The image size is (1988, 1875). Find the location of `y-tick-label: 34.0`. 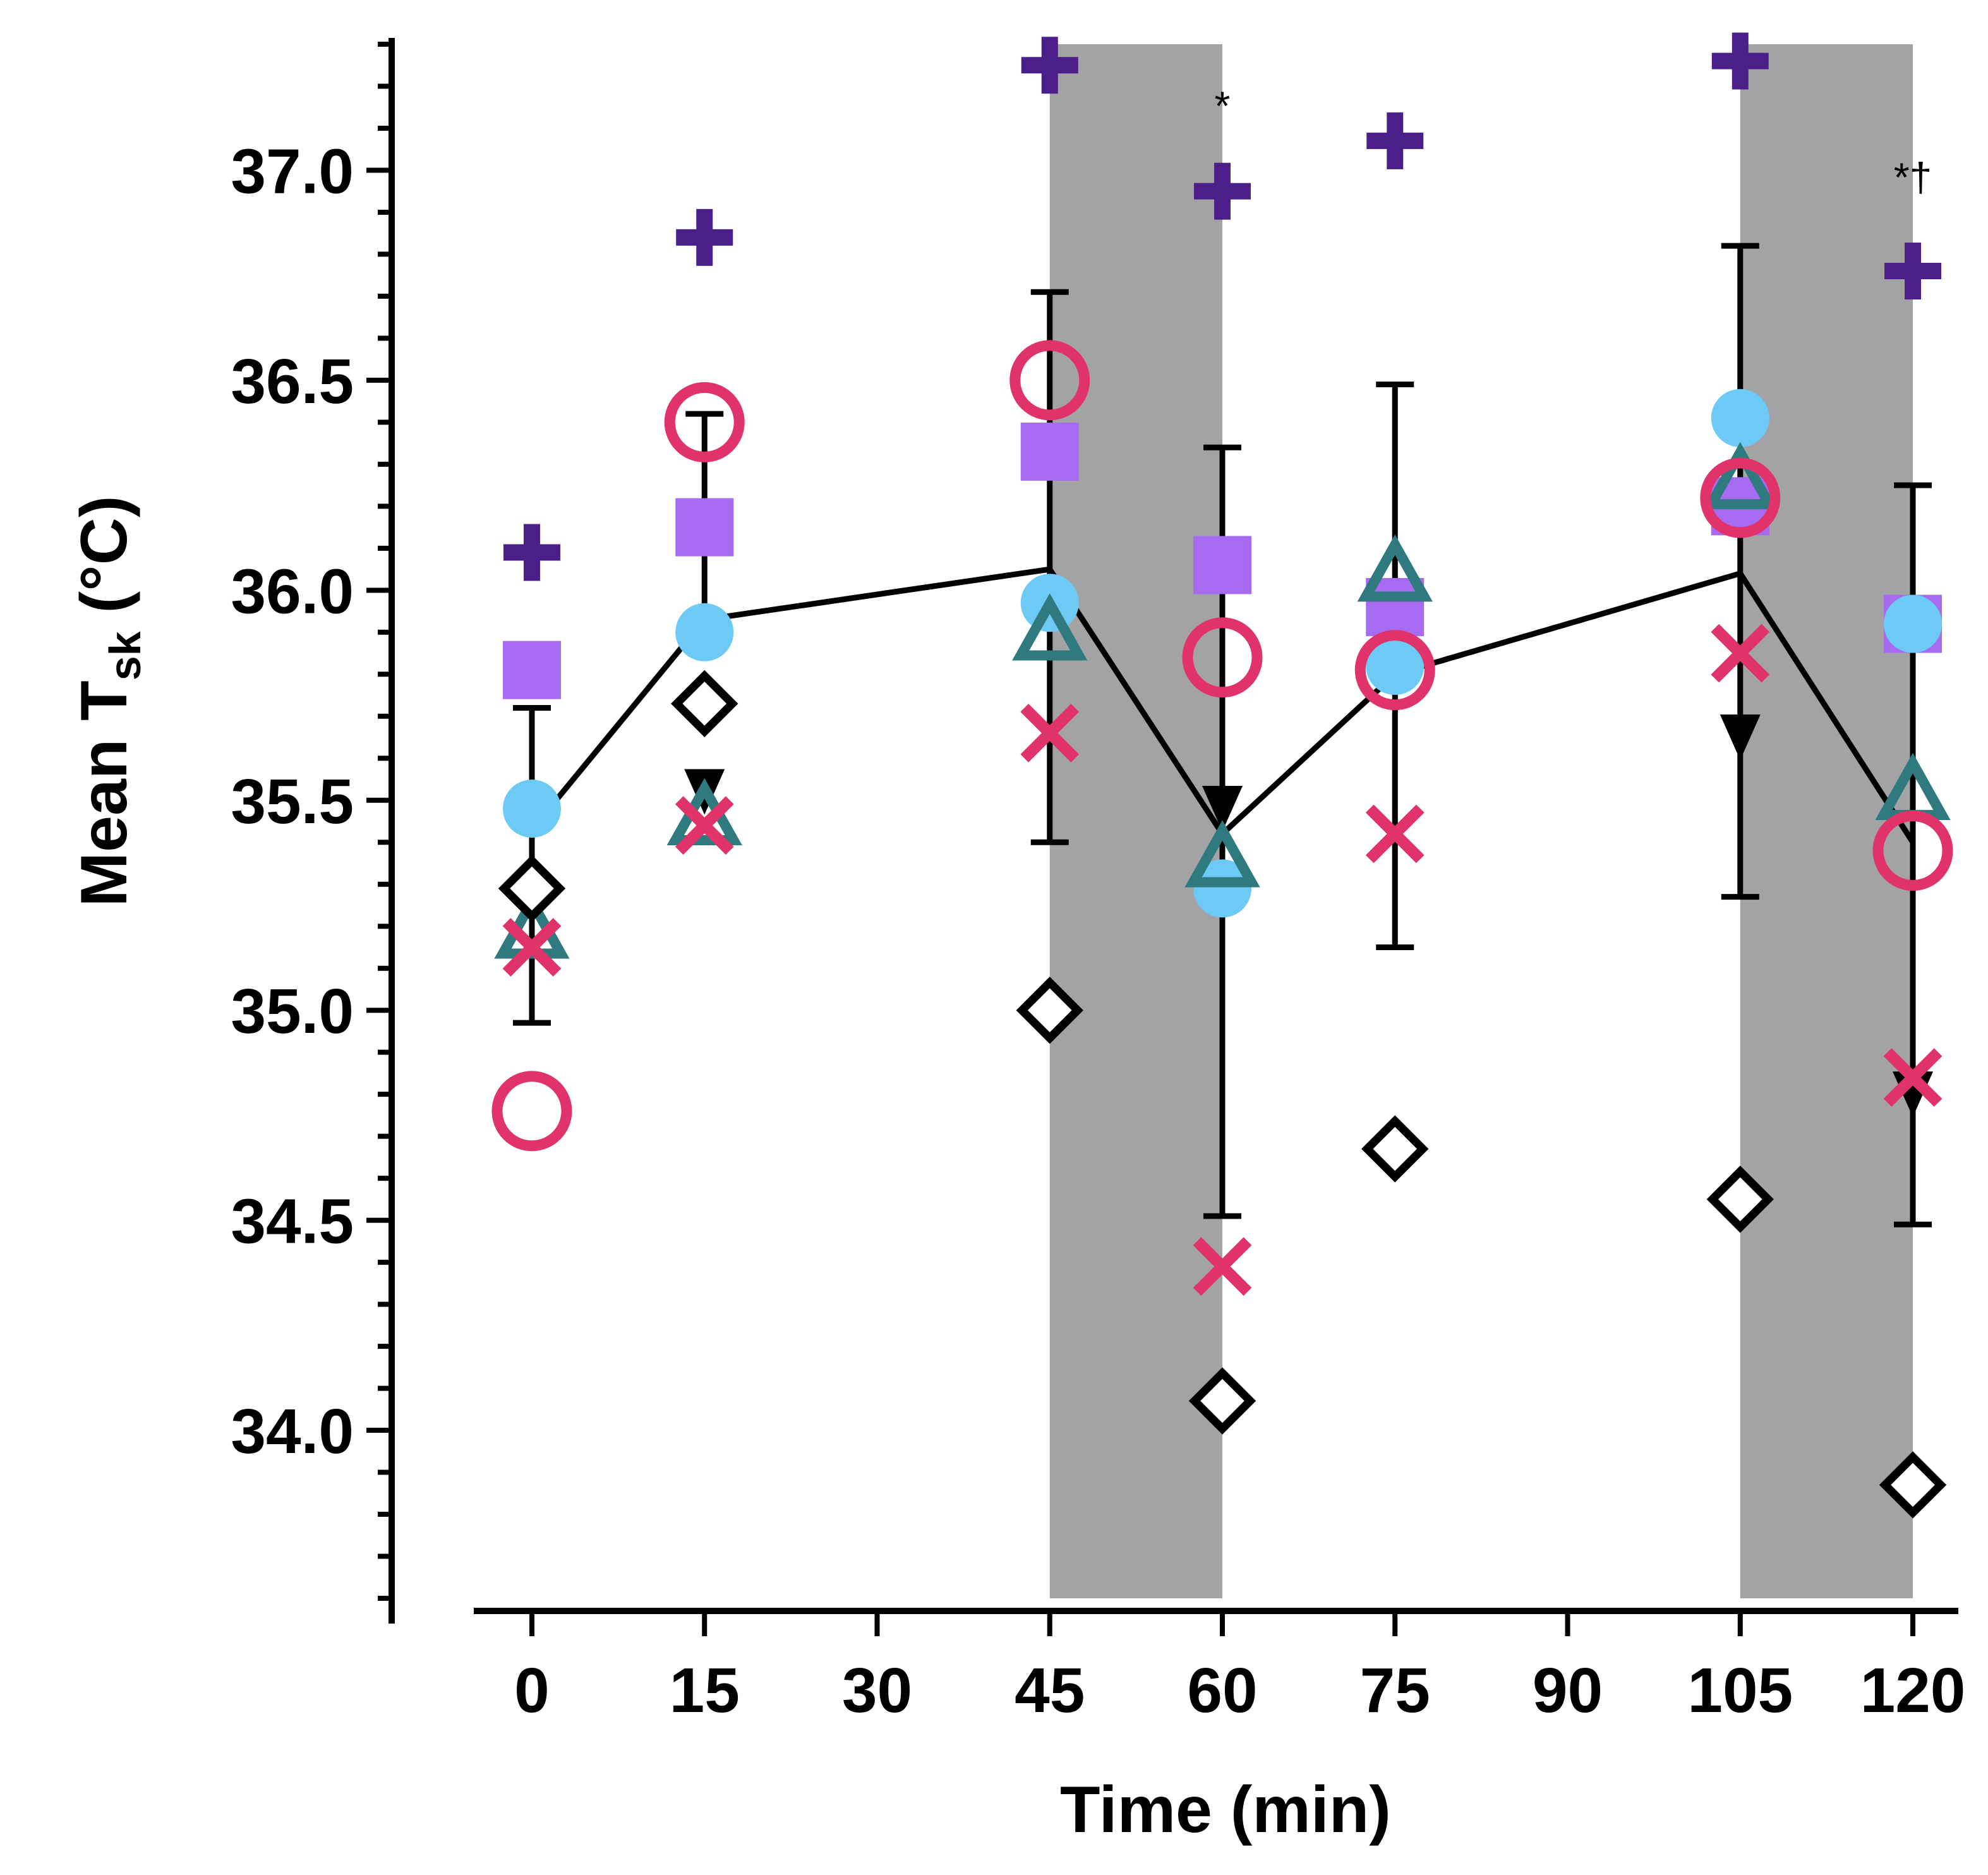

y-tick-label: 34.0 is located at coordinates (292, 1431).